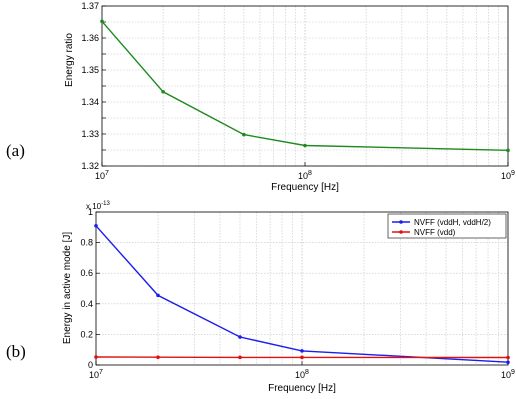  Describe the element at coordinates (90, 70) in the screenshot. I see `y-tick-label: 1.35` at that location.